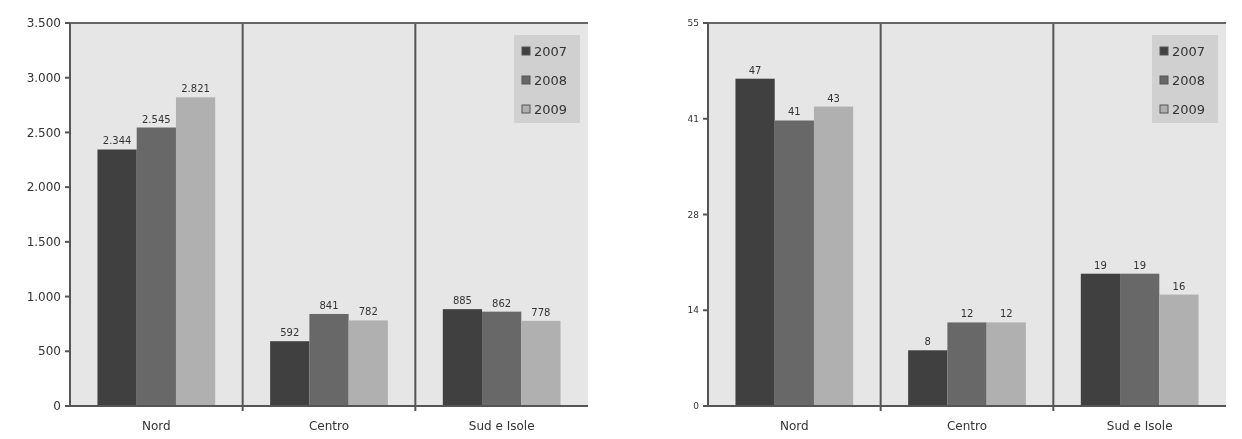 The image size is (1242, 439). Describe the element at coordinates (462, 301) in the screenshot. I see `data-label: 885` at that location.